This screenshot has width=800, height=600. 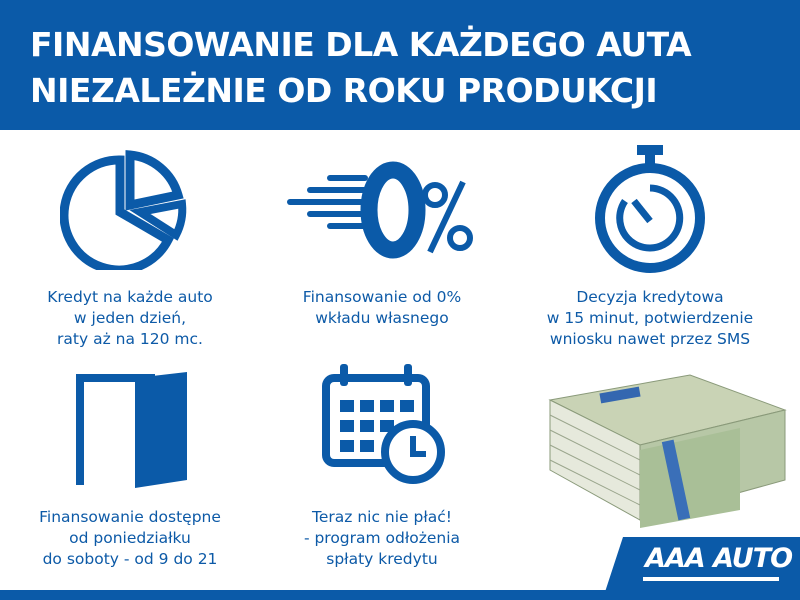 What do you see at coordinates (382, 318) in the screenshot?
I see `caption-line: wkładu własnego` at bounding box center [382, 318].